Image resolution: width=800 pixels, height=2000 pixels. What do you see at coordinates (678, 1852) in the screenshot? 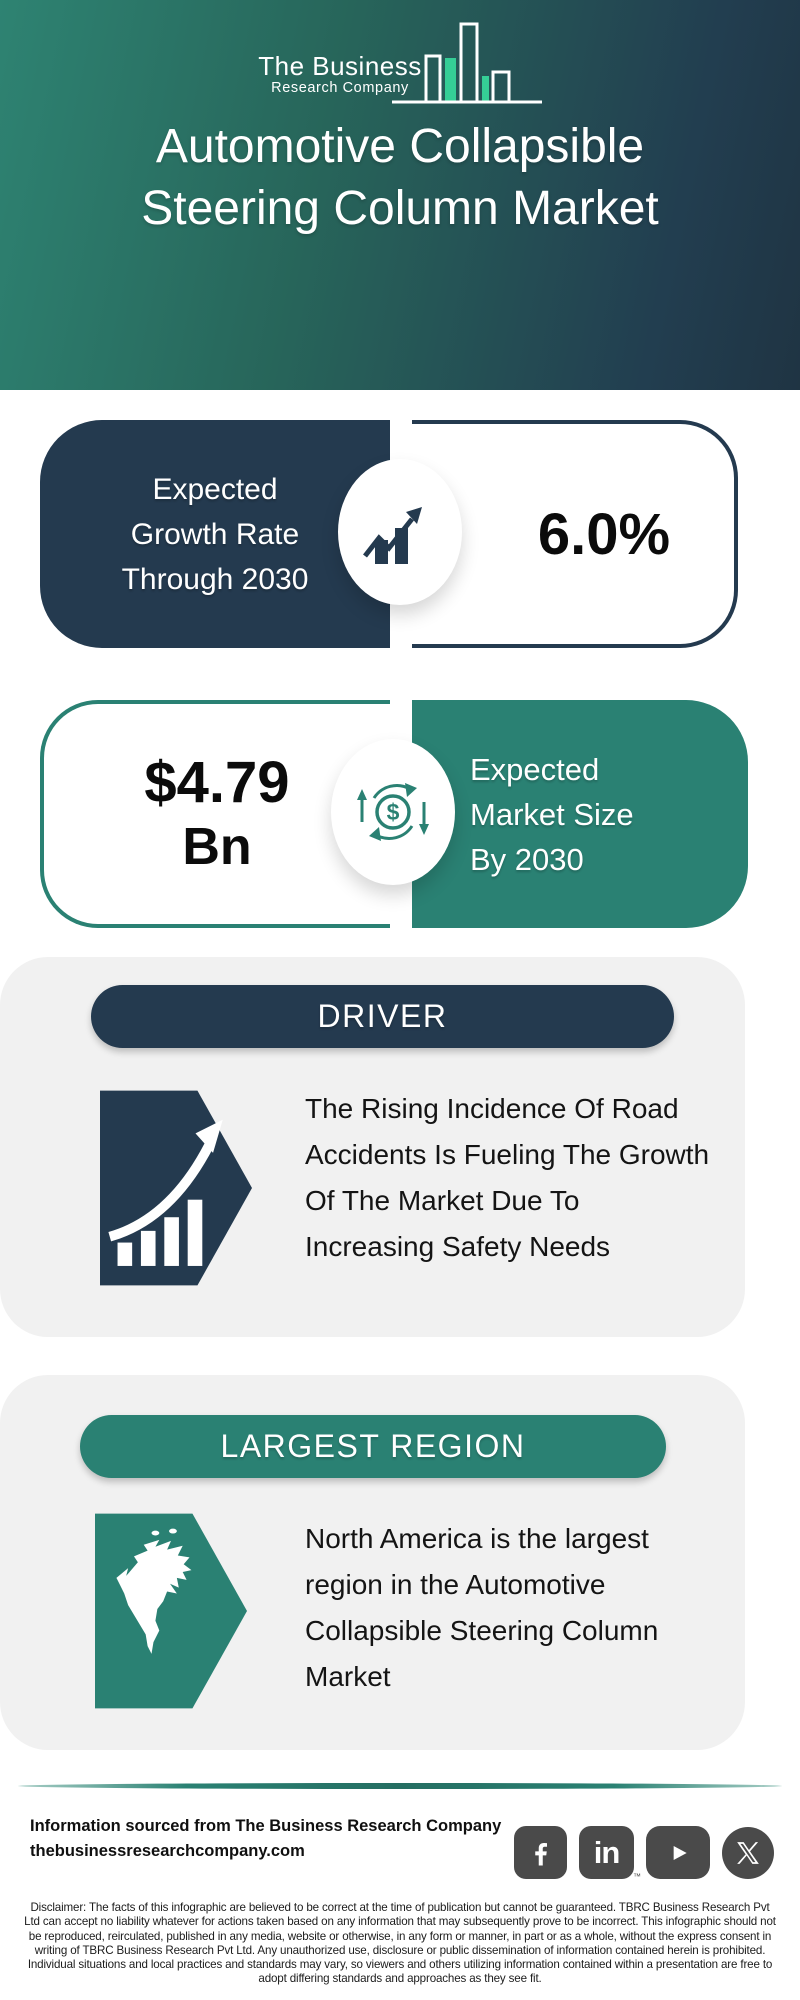
I see `youtube-icon` at bounding box center [678, 1852].